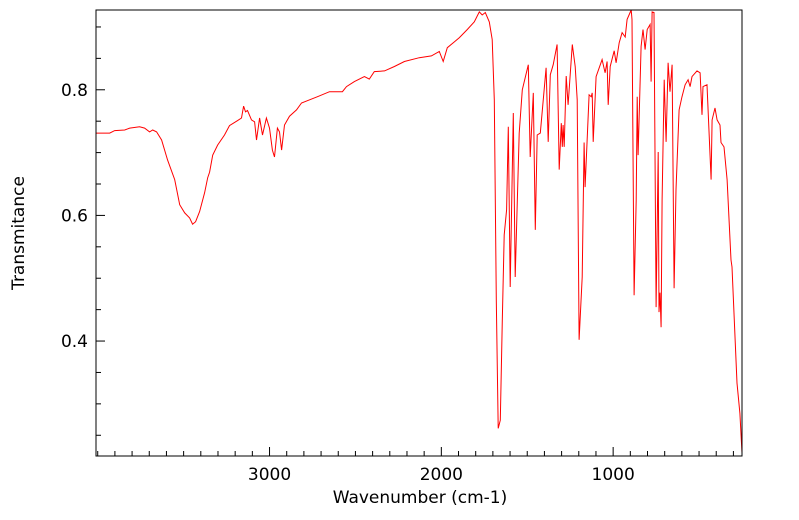  Describe the element at coordinates (74, 91) in the screenshot. I see `y-tick-label: 0.8` at that location.